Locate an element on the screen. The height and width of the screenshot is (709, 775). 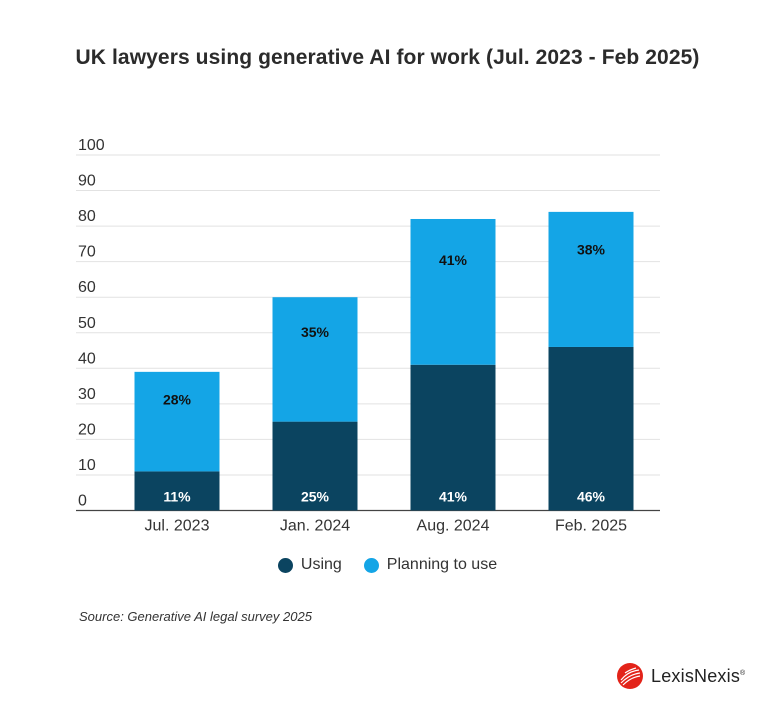
value-label-using: 46% is located at coordinates (591, 497).